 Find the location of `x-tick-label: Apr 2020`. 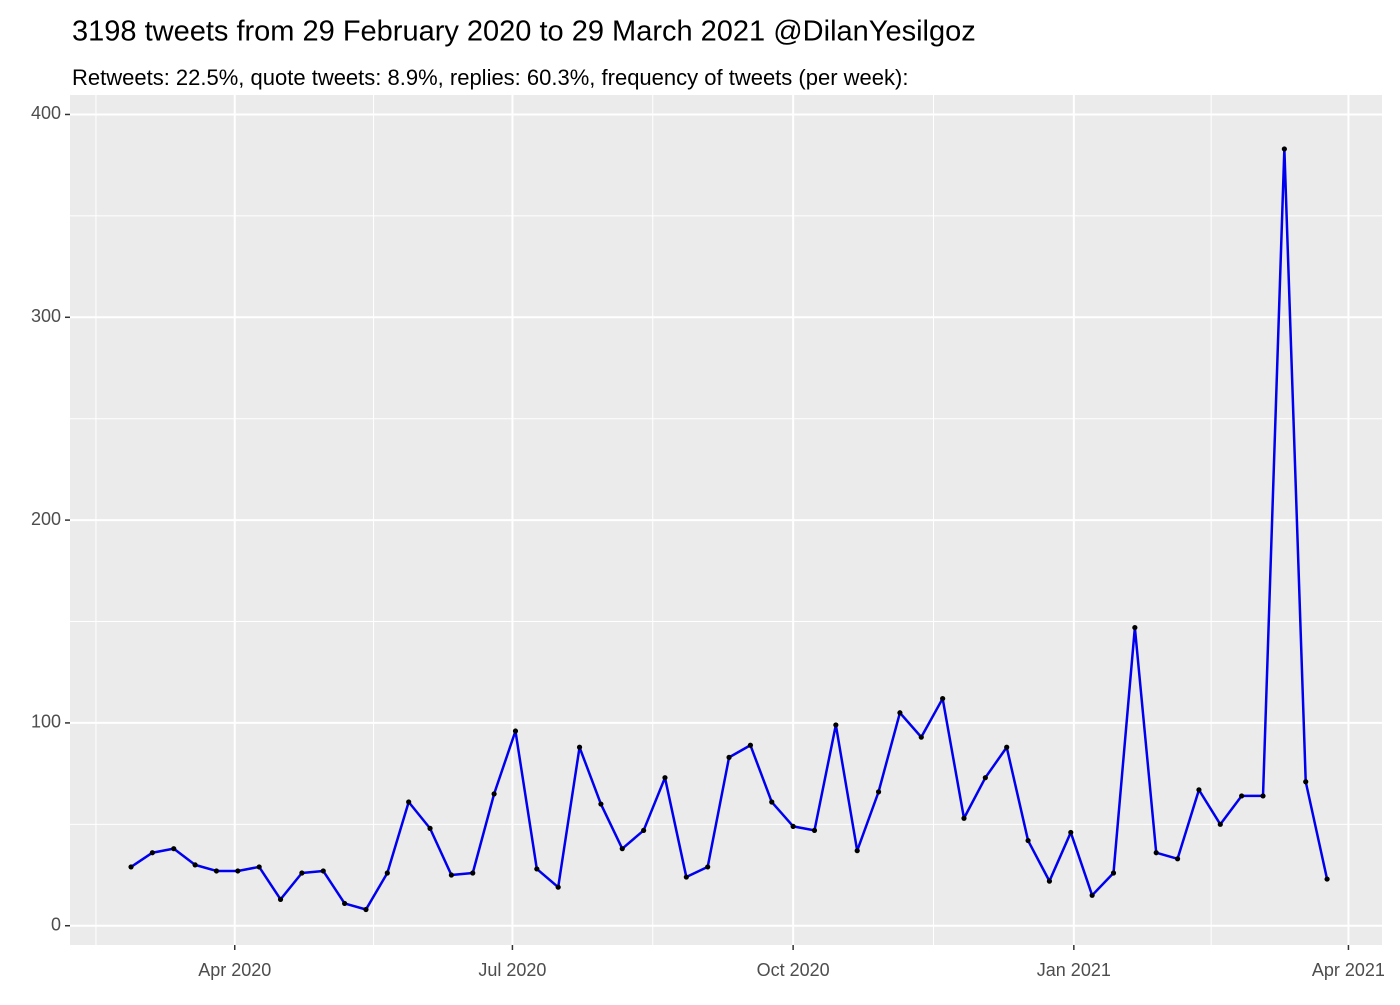

x-tick-label: Apr 2020 is located at coordinates (234, 970).